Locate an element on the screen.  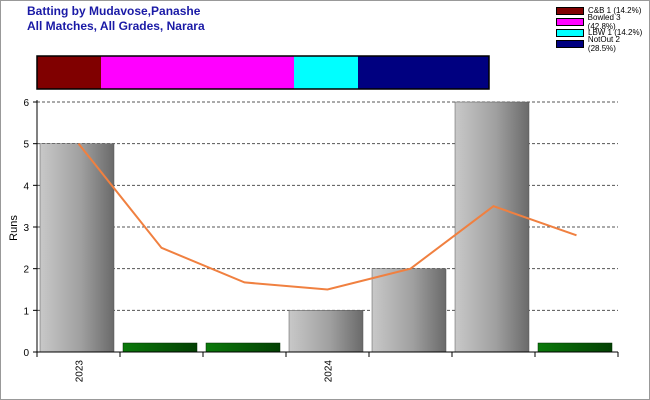
legend-item-cb: C&B 1 (14.2%) is located at coordinates (603, 10).